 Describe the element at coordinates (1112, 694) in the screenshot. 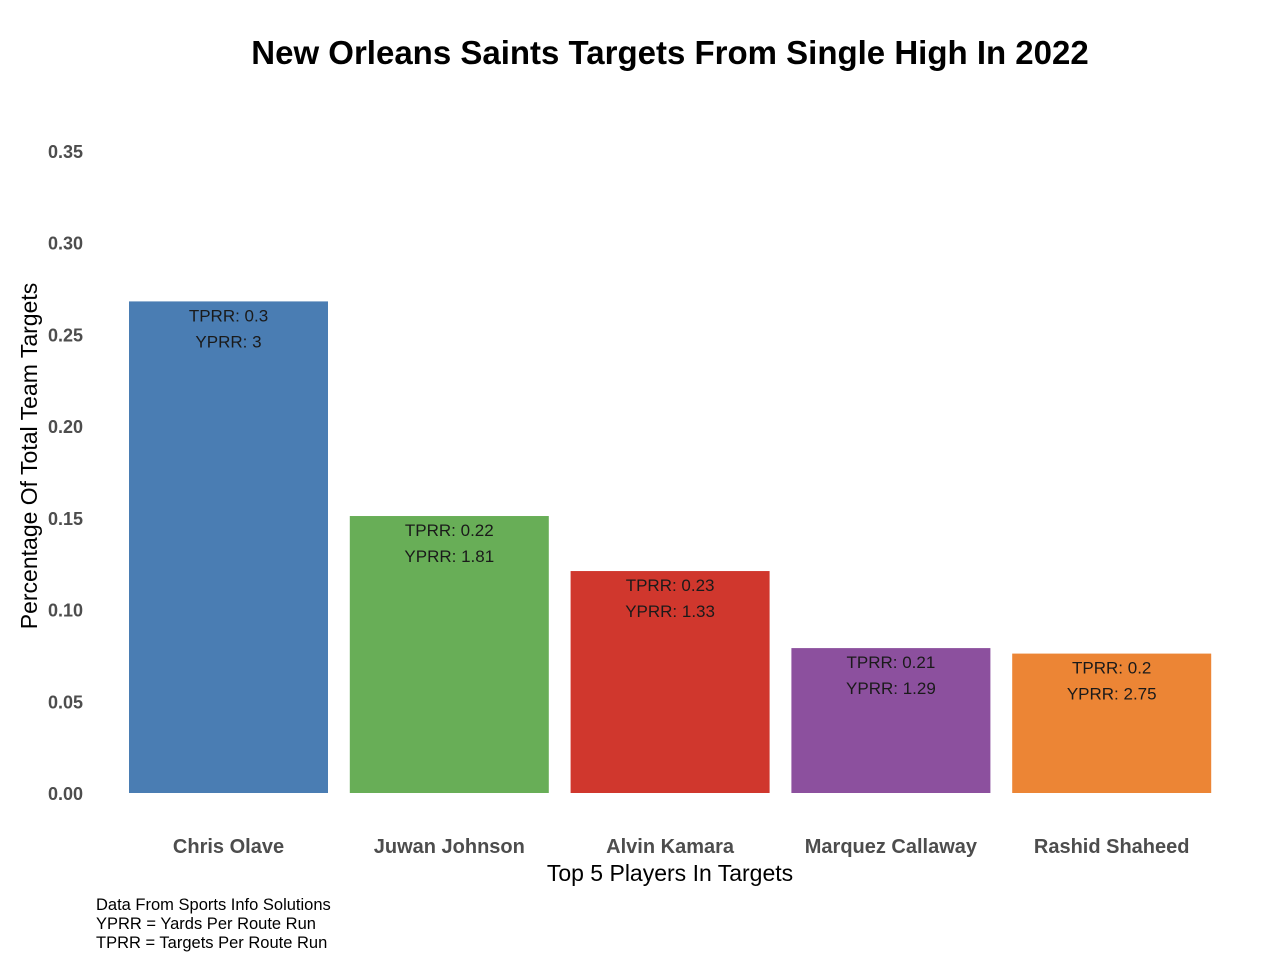

I see `bar-yprr-label: YPRR: 2.75` at that location.